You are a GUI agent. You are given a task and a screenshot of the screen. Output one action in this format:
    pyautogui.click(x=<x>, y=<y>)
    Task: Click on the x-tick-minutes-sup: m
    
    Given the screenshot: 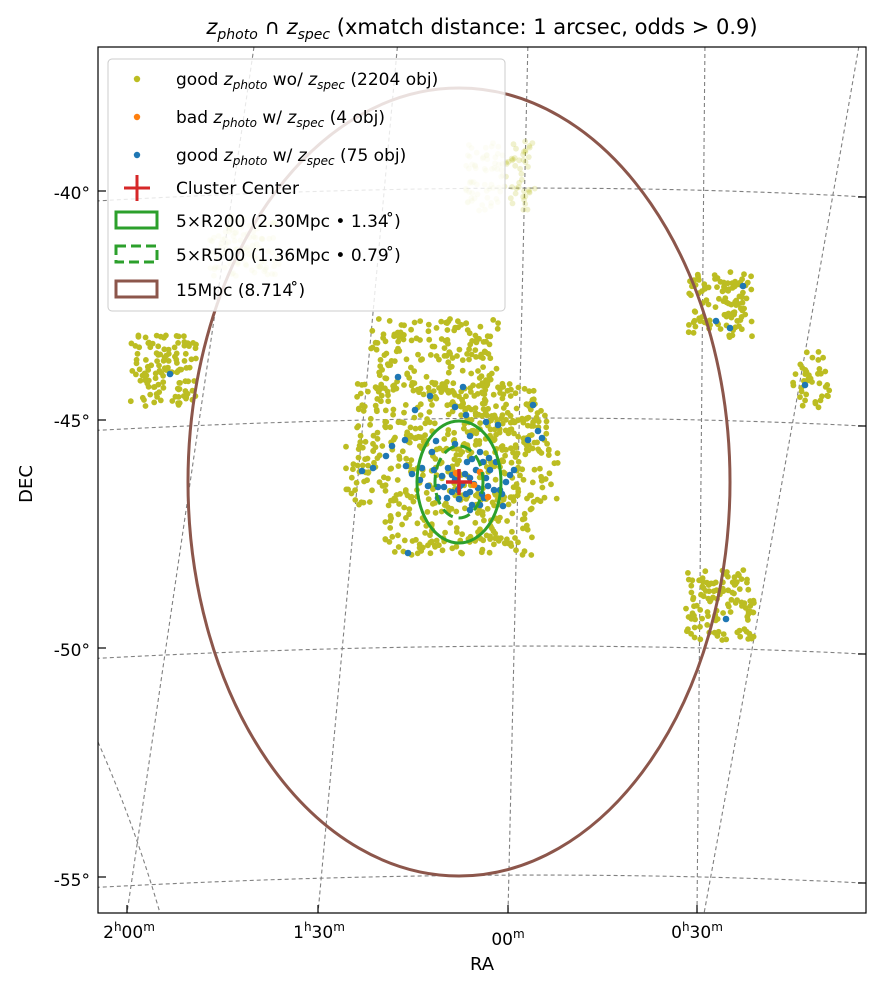 What is the action you would take?
    pyautogui.click(x=717, y=927)
    